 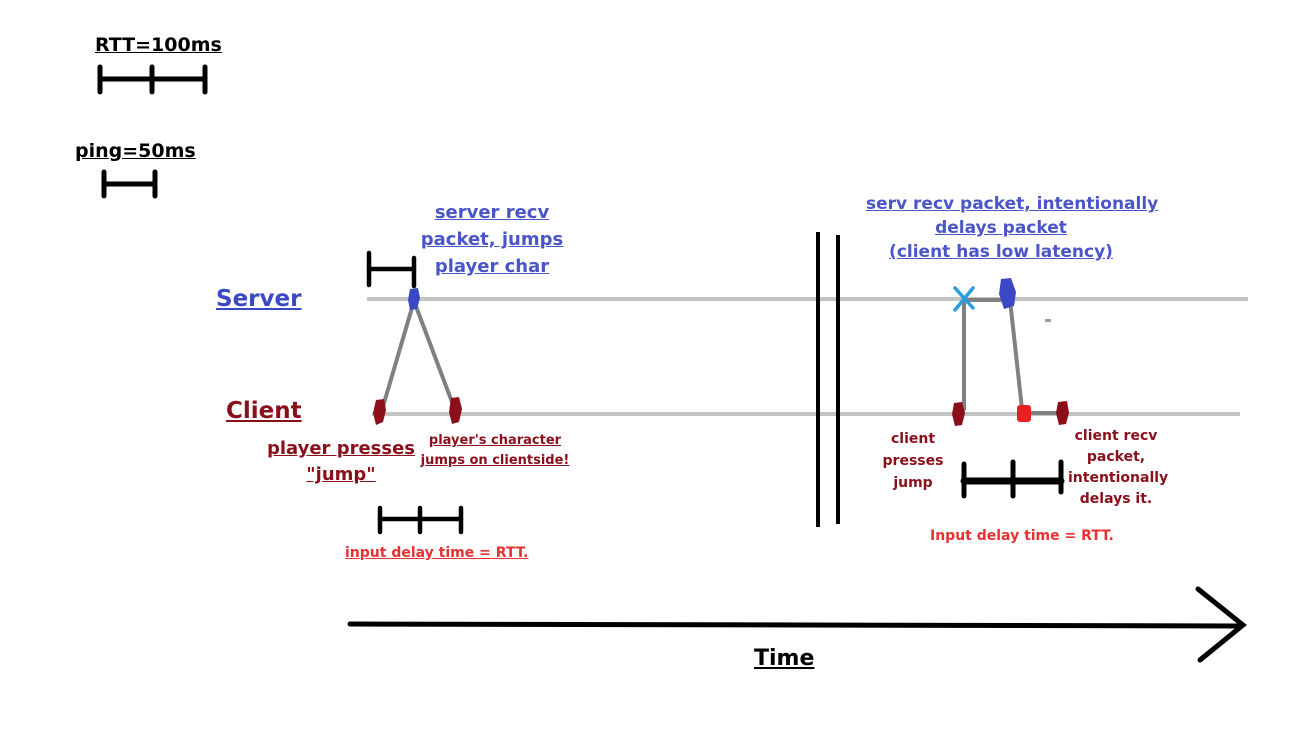 I want to click on time-axis-arrow, so click(x=797, y=624).